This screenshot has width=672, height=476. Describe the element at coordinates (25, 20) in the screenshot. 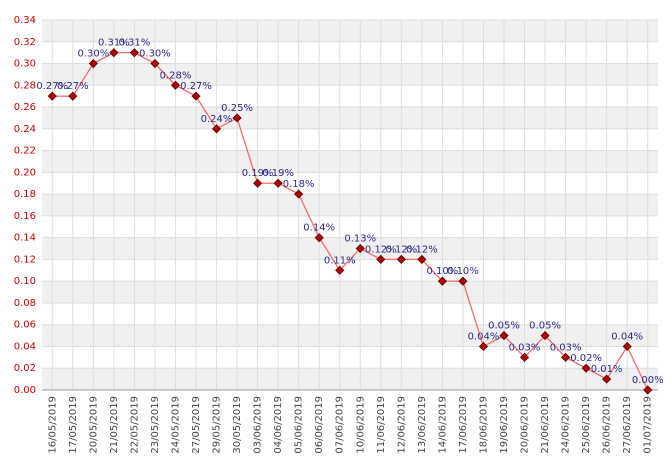

I see `y-tick-label: 0.34` at that location.